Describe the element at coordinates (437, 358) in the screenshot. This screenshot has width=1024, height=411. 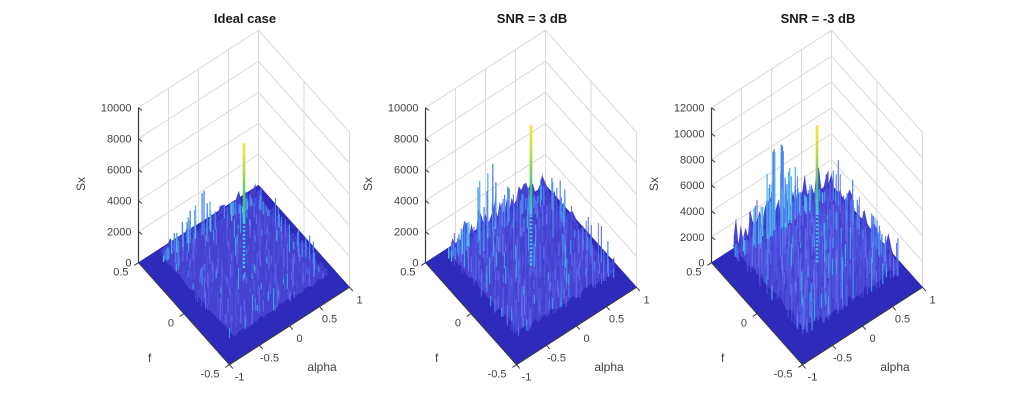
I see `subplot2-ylabel: f` at that location.